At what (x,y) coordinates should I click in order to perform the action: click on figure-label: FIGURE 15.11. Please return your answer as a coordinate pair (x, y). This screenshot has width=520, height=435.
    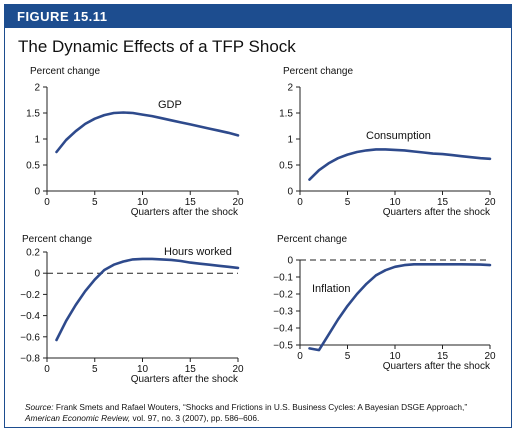
    Looking at the image, I should click on (62, 16).